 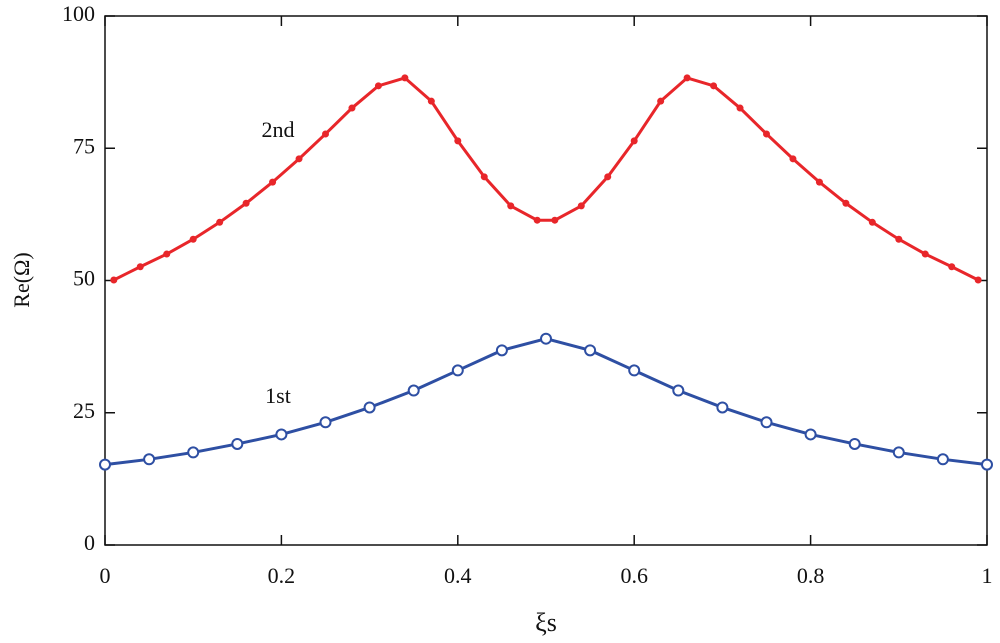 I want to click on annotation: 2nd, so click(x=278, y=129).